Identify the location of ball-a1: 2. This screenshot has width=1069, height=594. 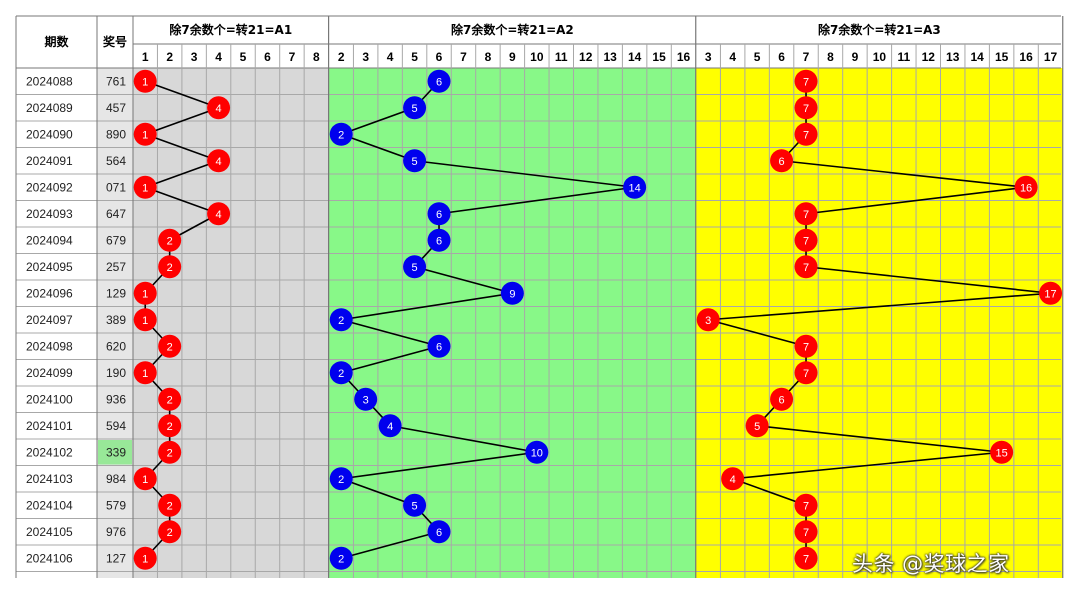
(170, 532).